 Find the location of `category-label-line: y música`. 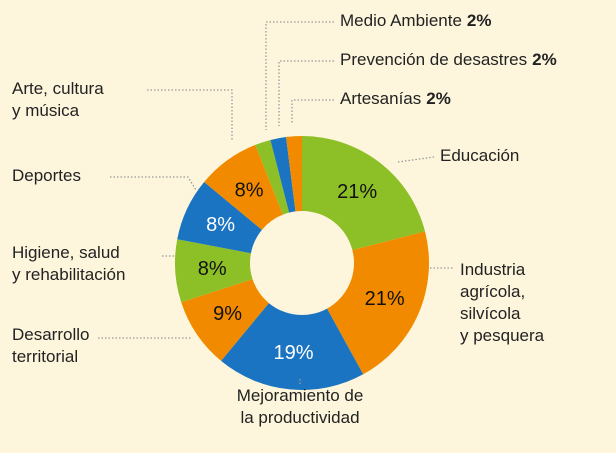

category-label-line: y música is located at coordinates (46, 110).